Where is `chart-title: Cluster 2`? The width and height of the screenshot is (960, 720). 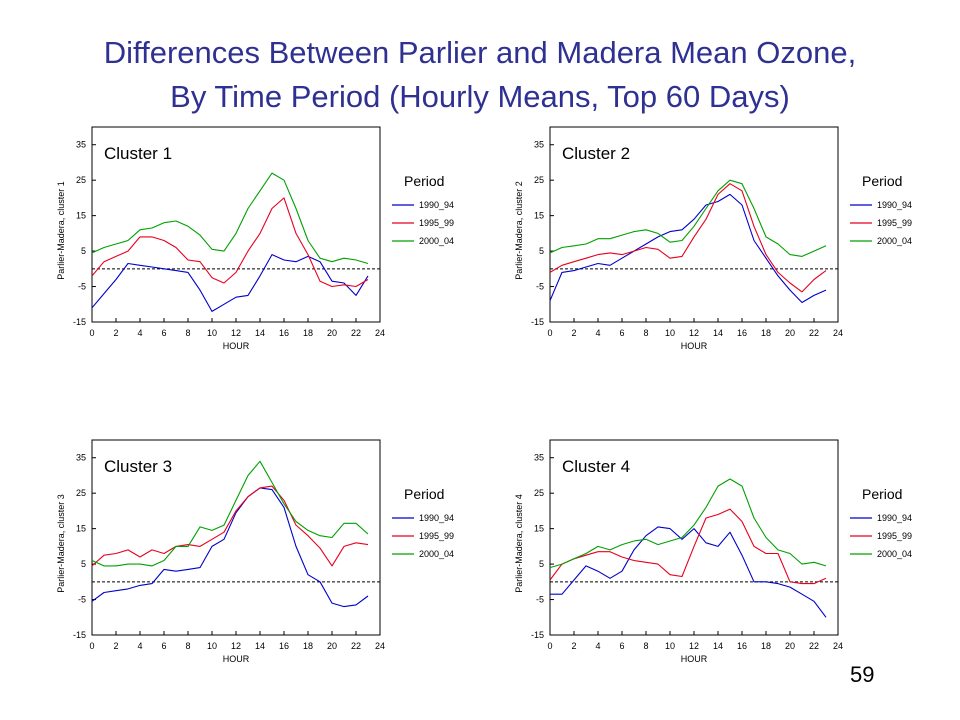
chart-title: Cluster 2 is located at coordinates (596, 153).